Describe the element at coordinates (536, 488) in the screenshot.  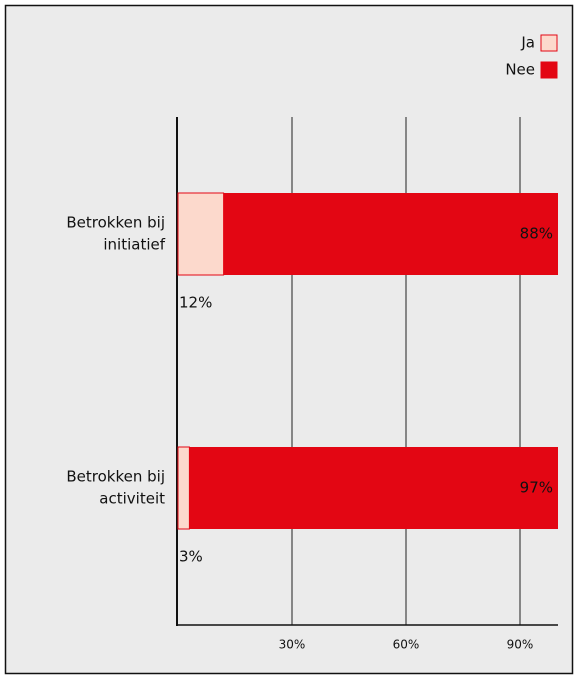
I see `value-label: 97%` at that location.